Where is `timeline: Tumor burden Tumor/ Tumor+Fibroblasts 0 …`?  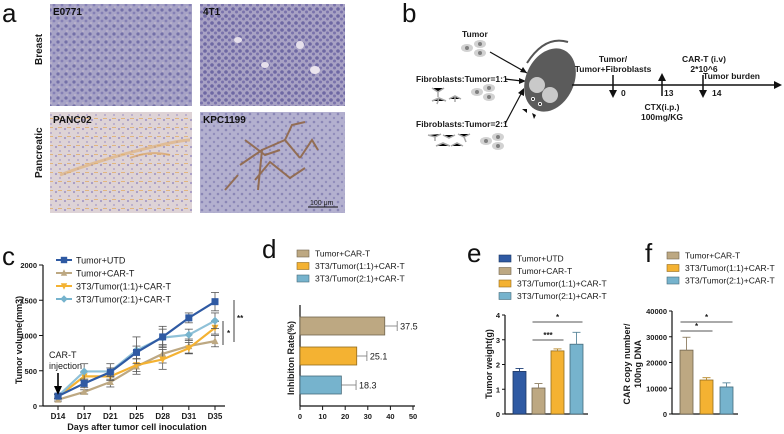 timeline: Tumor burden Tumor/ Tumor+Fibroblasts 0 … is located at coordinates (677, 88).